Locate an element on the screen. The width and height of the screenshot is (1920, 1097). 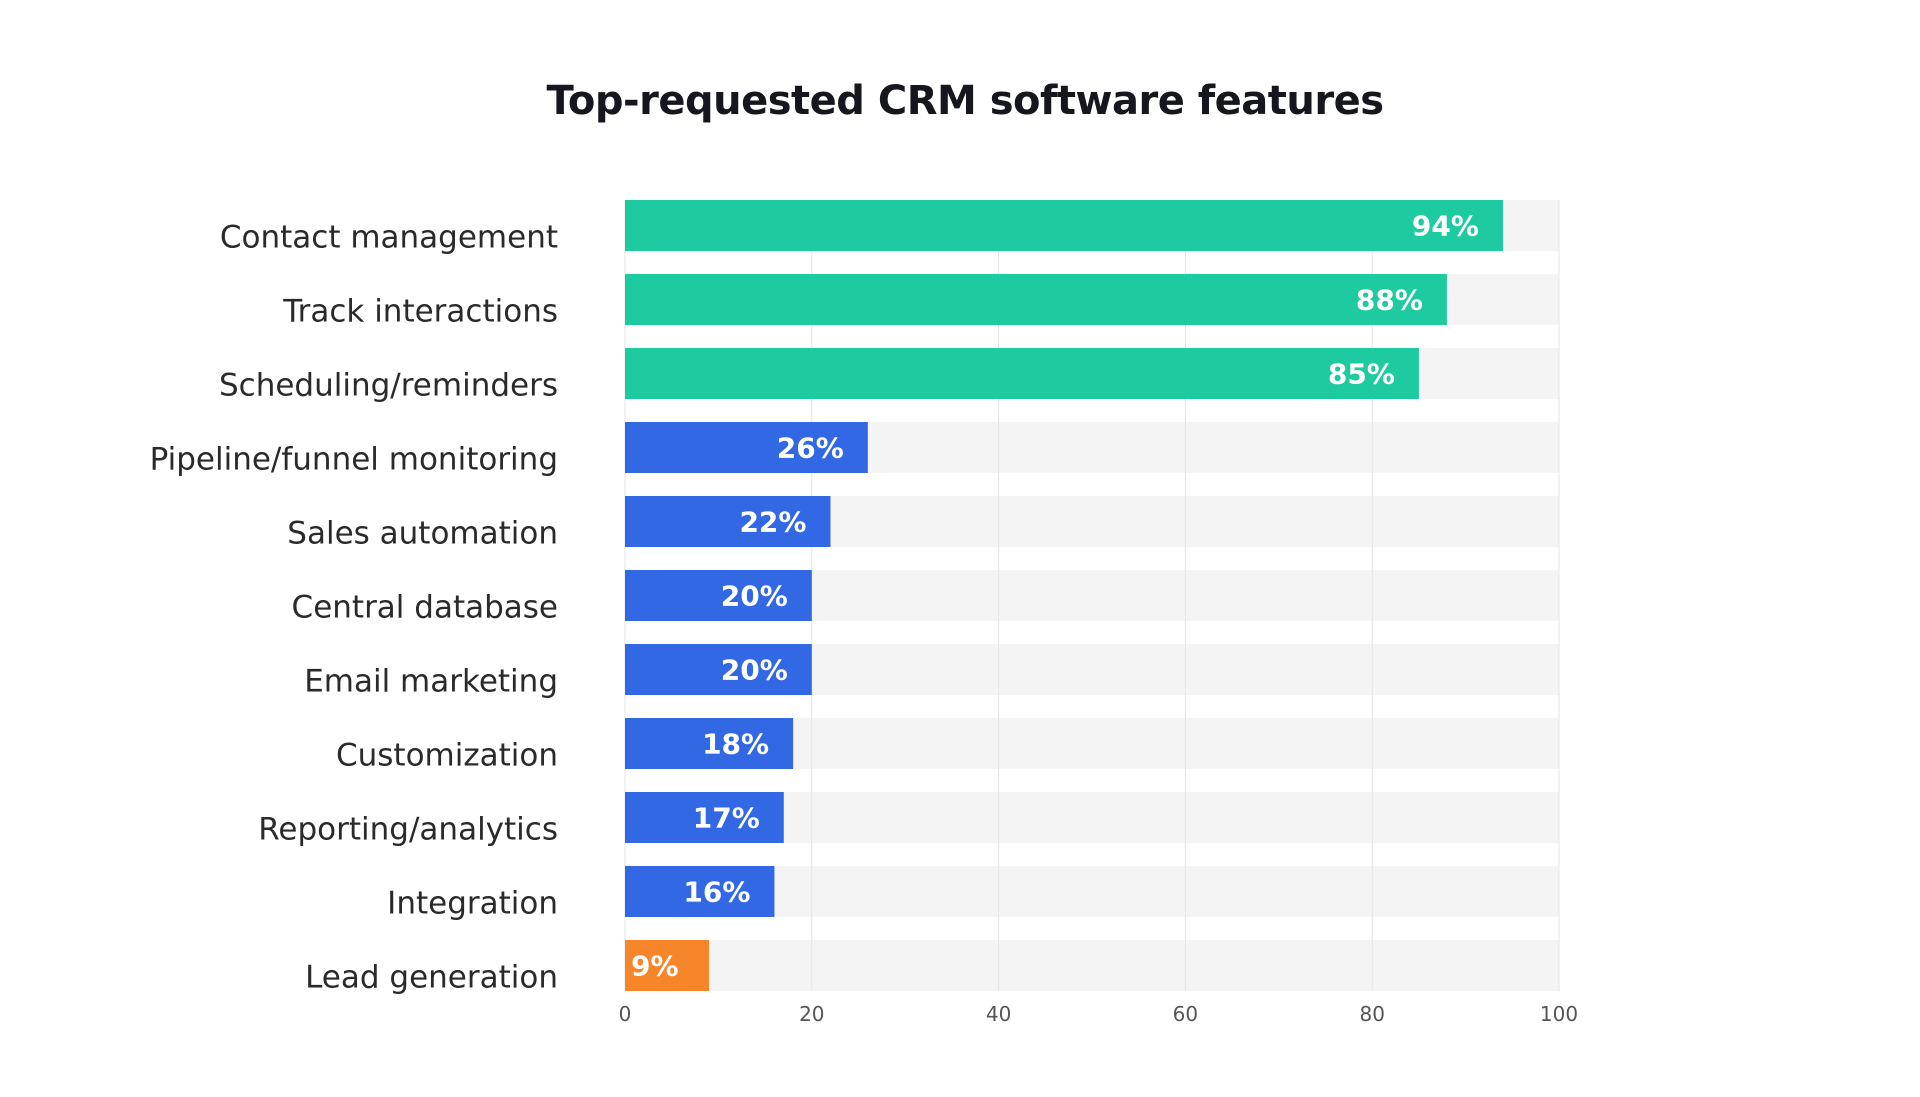
data-label: 88% is located at coordinates (1389, 300).